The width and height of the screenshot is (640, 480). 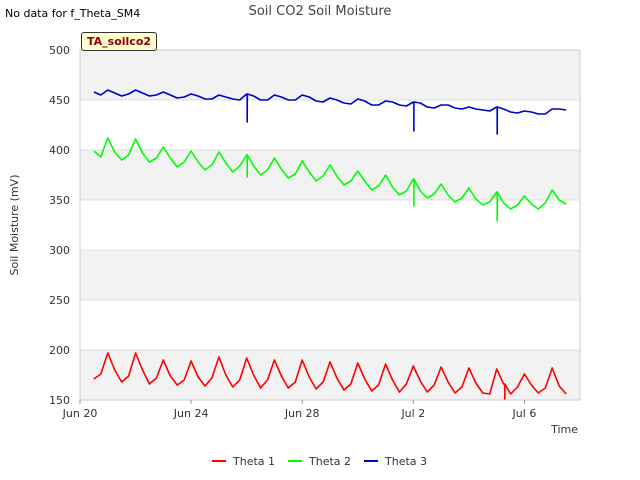 What do you see at coordinates (59, 200) in the screenshot?
I see `y-tick-label: 350` at bounding box center [59, 200].